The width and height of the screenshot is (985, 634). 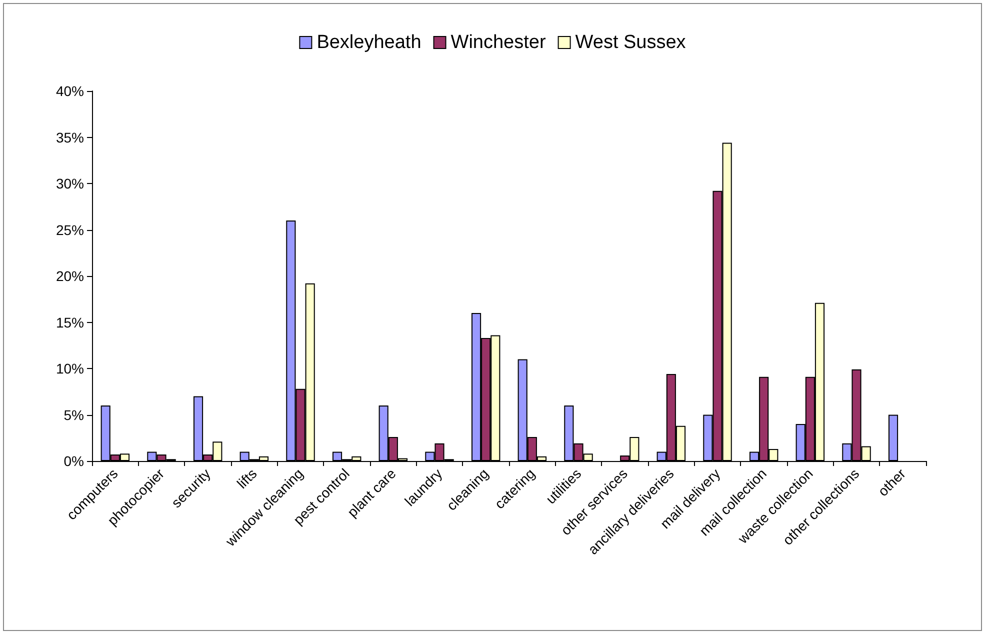 What do you see at coordinates (70, 276) in the screenshot?
I see `y-tick-label: 20%` at bounding box center [70, 276].